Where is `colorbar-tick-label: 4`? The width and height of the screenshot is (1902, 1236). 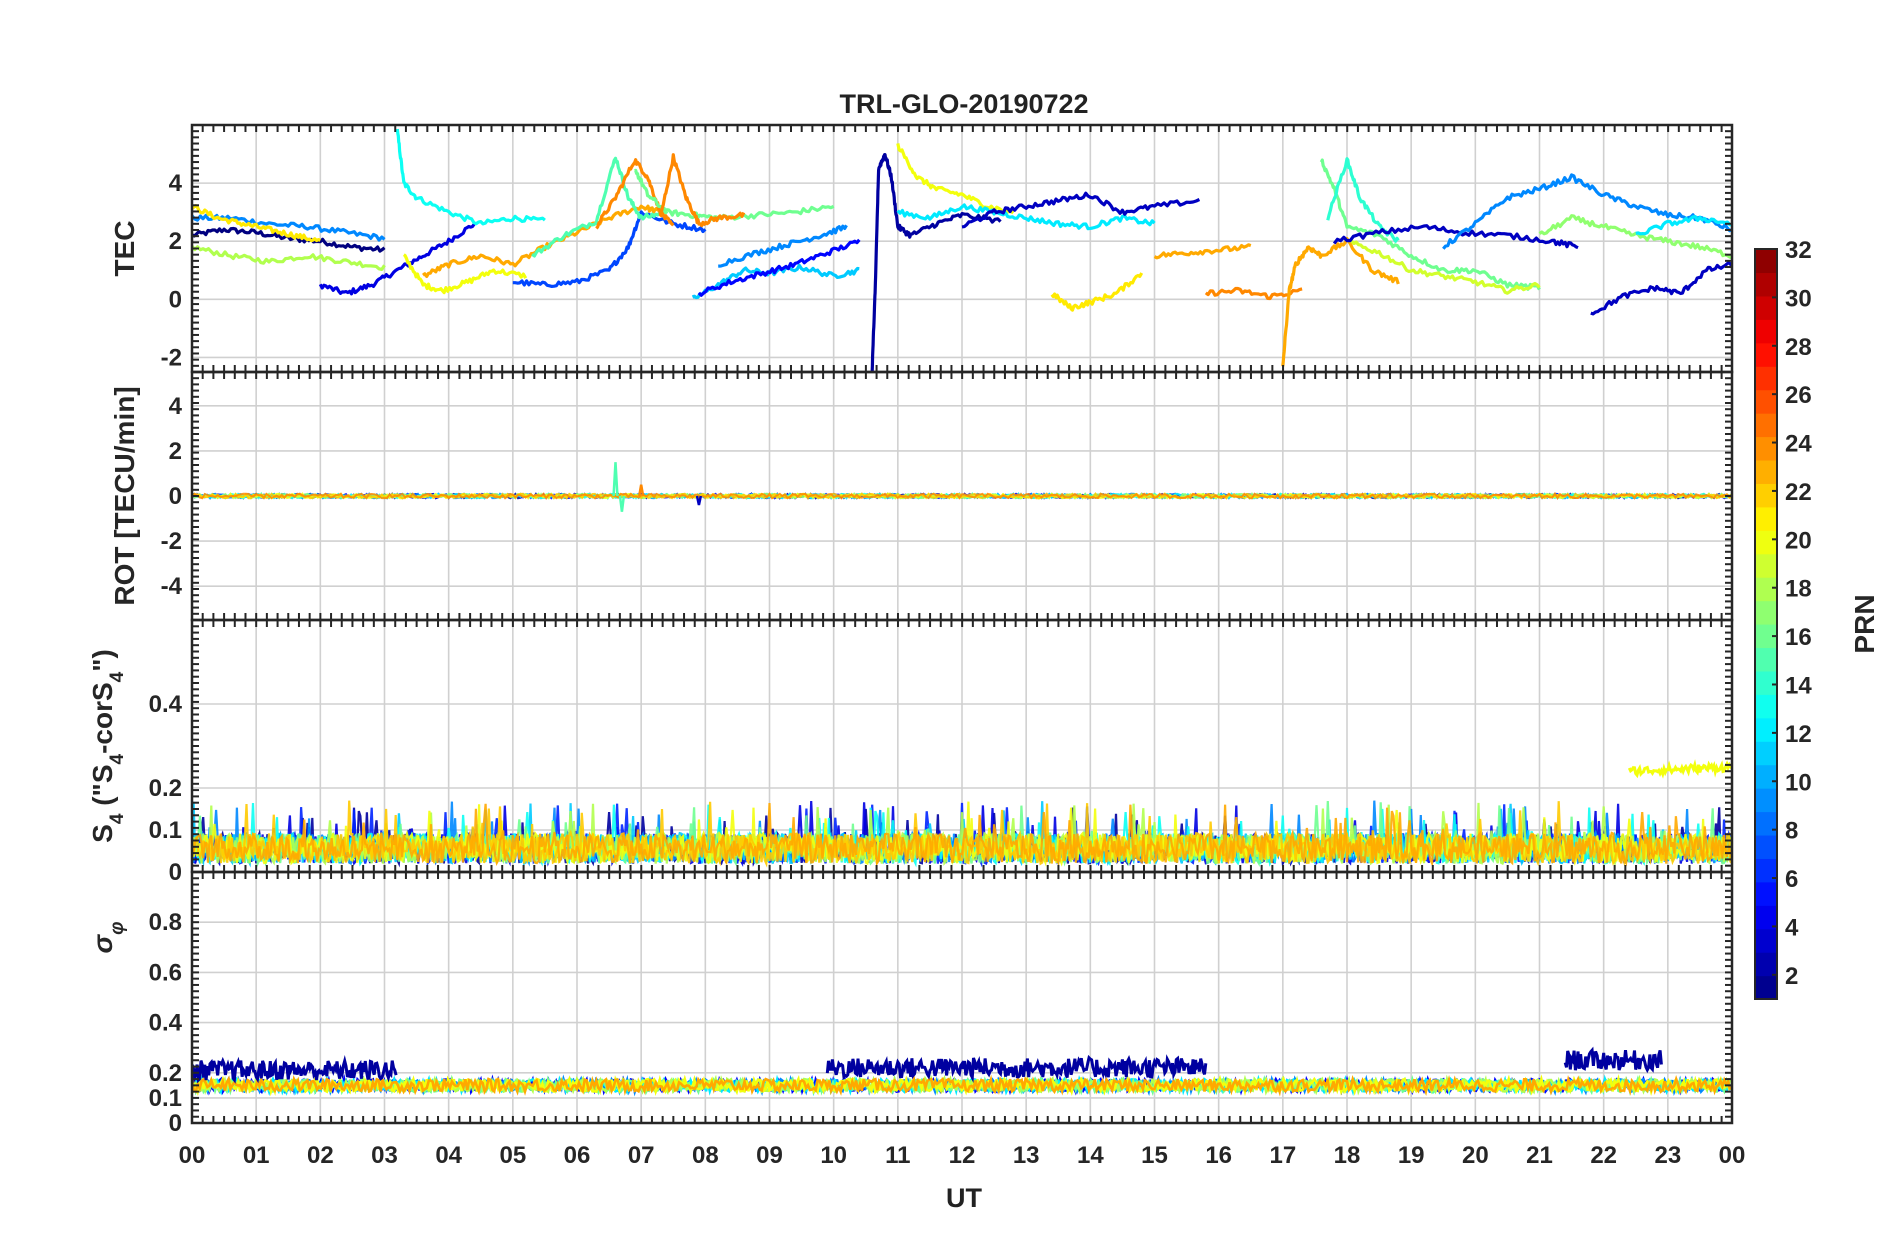
colorbar-tick-label: 4 is located at coordinates (1792, 927).